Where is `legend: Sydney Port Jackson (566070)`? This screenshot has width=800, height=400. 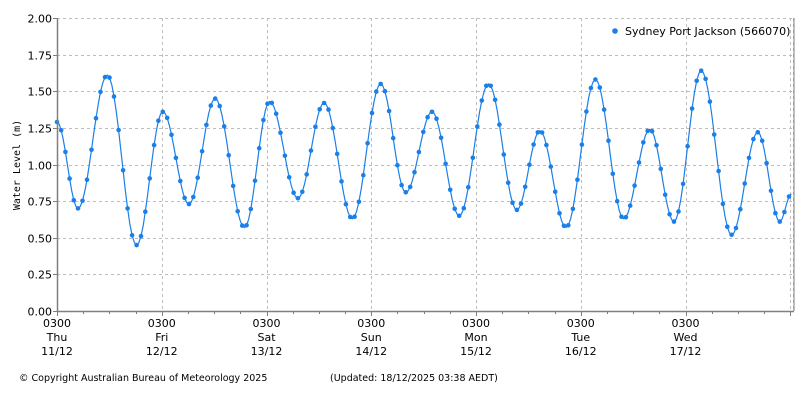 legend: Sydney Port Jackson (566070) is located at coordinates (701, 31).